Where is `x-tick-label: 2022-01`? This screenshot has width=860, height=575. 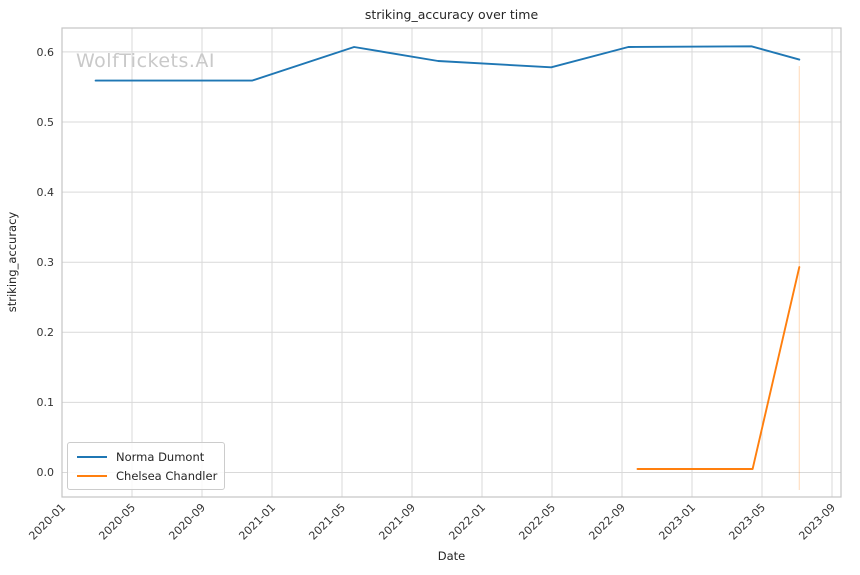 x-tick-label: 2022-01 is located at coordinates (467, 522).